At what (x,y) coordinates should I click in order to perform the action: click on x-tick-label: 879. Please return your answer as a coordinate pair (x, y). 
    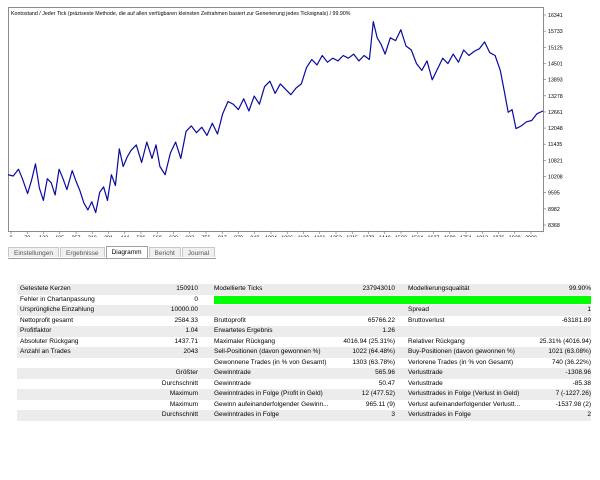
    Looking at the image, I should click on (238, 237).